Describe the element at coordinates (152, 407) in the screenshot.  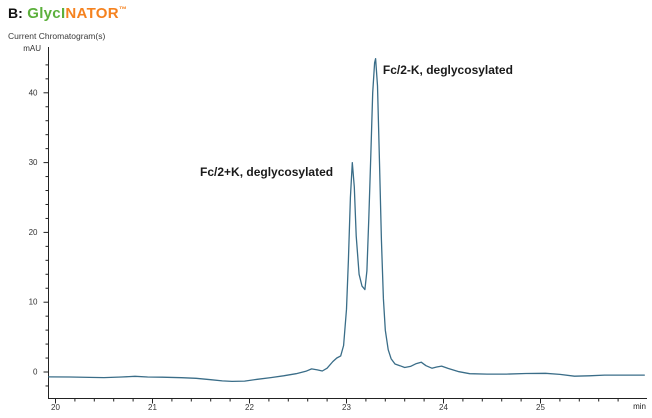
I see `svg-text: 21` at that location.